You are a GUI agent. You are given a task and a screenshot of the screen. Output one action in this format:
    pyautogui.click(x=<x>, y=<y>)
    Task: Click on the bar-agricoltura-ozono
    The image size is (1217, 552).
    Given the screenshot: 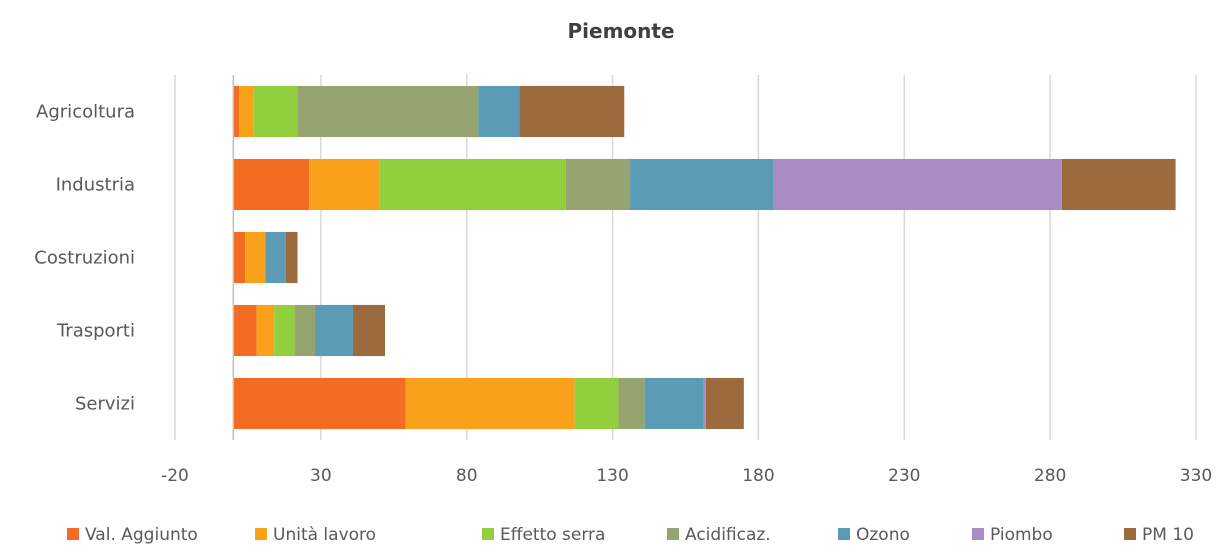 What is the action you would take?
    pyautogui.click(x=499, y=111)
    